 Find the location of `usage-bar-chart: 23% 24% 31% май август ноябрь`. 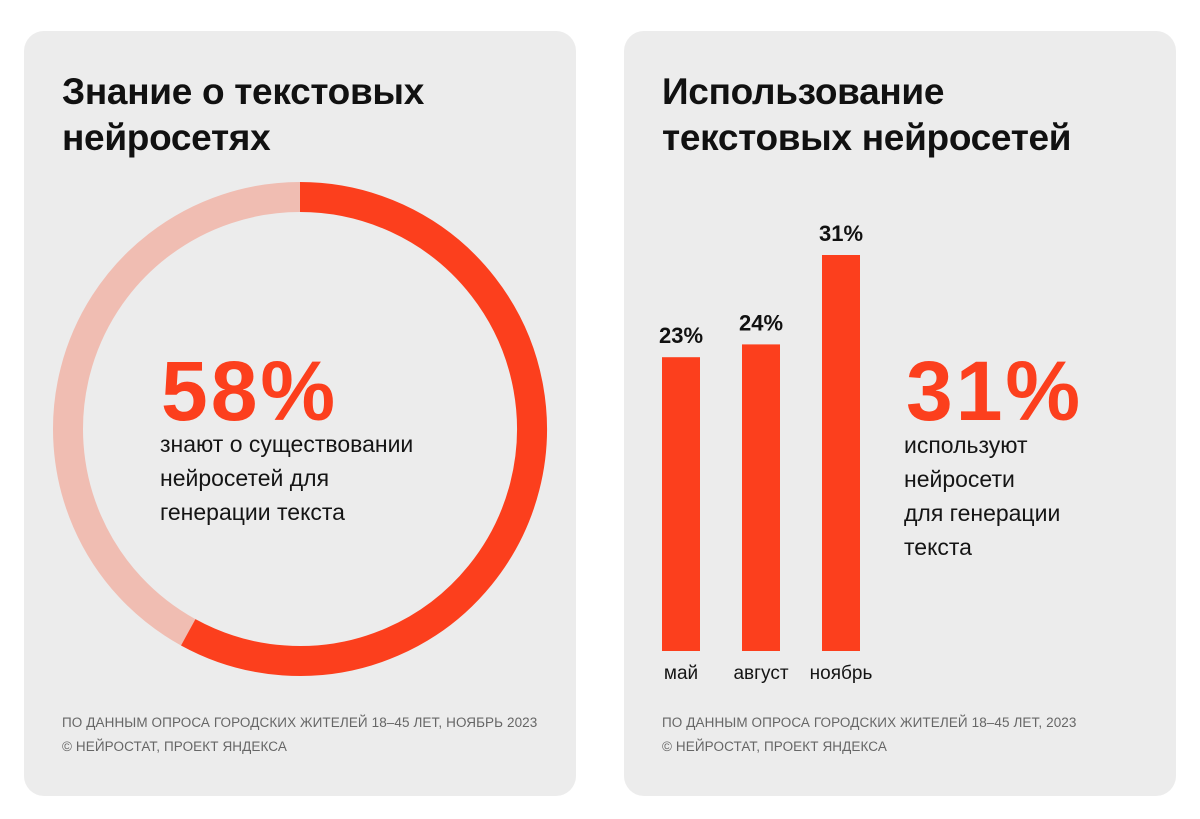

usage-bar-chart: 23% 24% 31% май август ноябрь is located at coordinates (766, 452).